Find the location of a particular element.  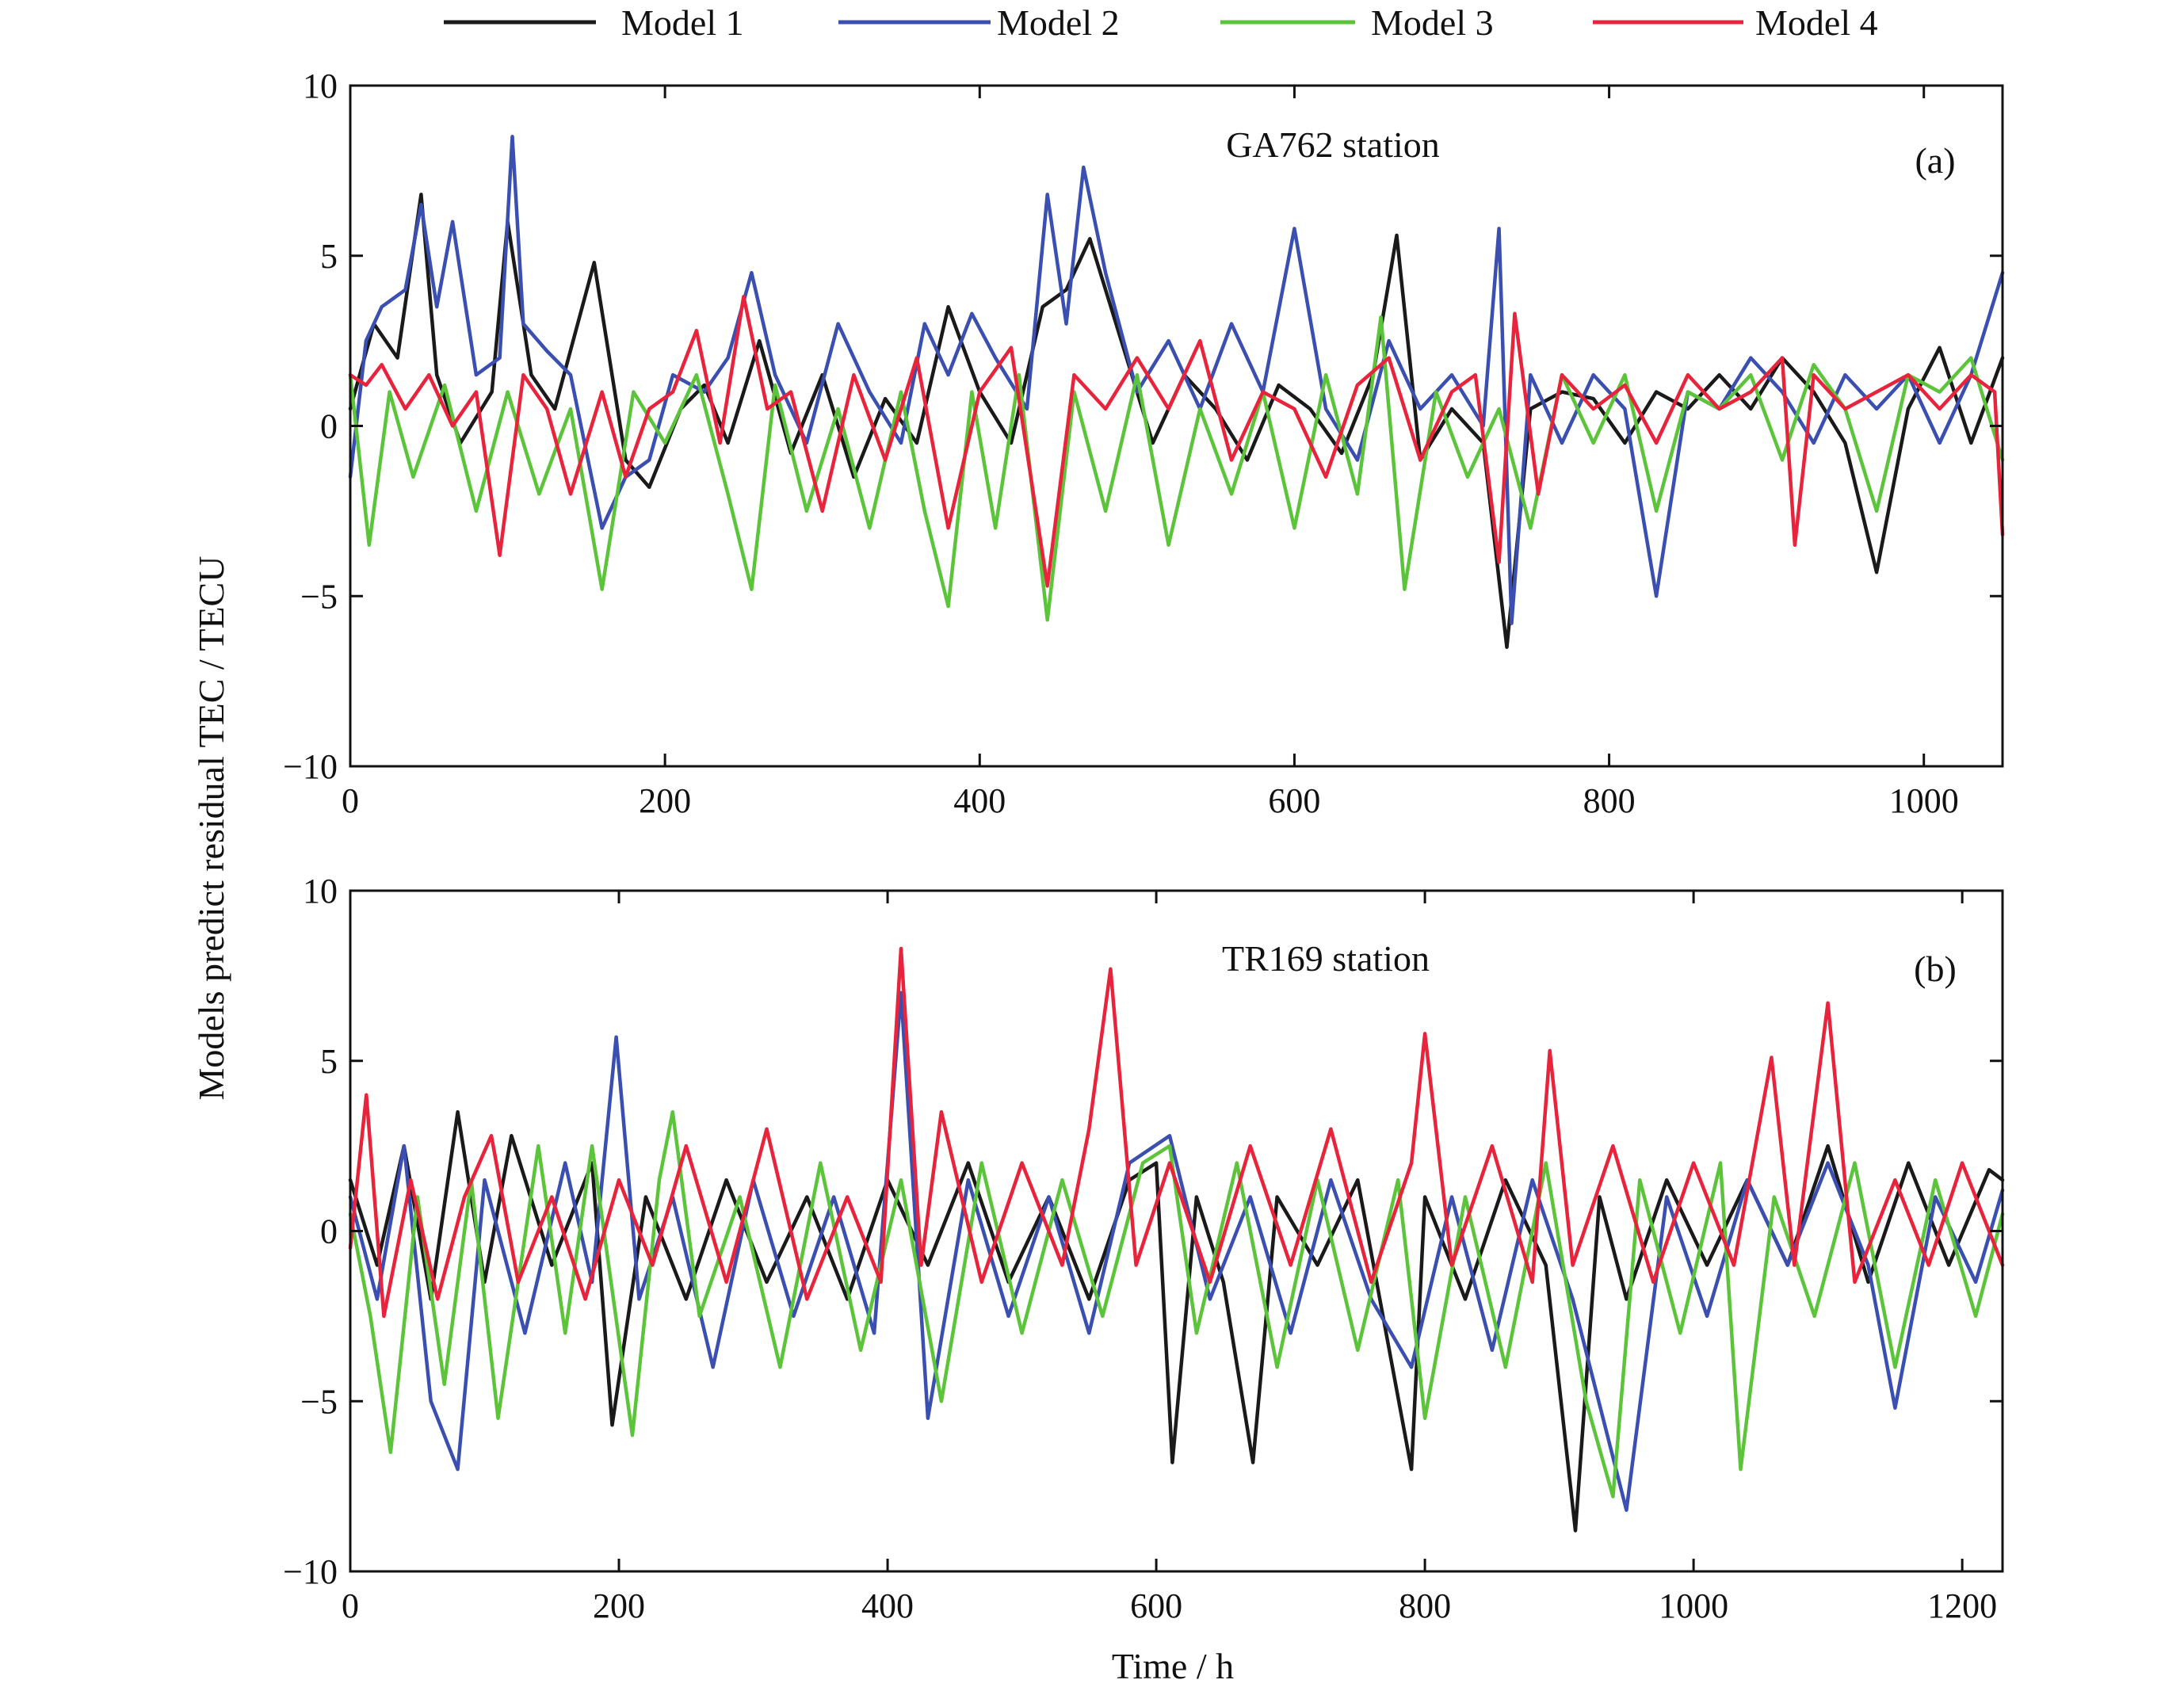

panel-b-xtick-label: 1200 is located at coordinates (1962, 1605).